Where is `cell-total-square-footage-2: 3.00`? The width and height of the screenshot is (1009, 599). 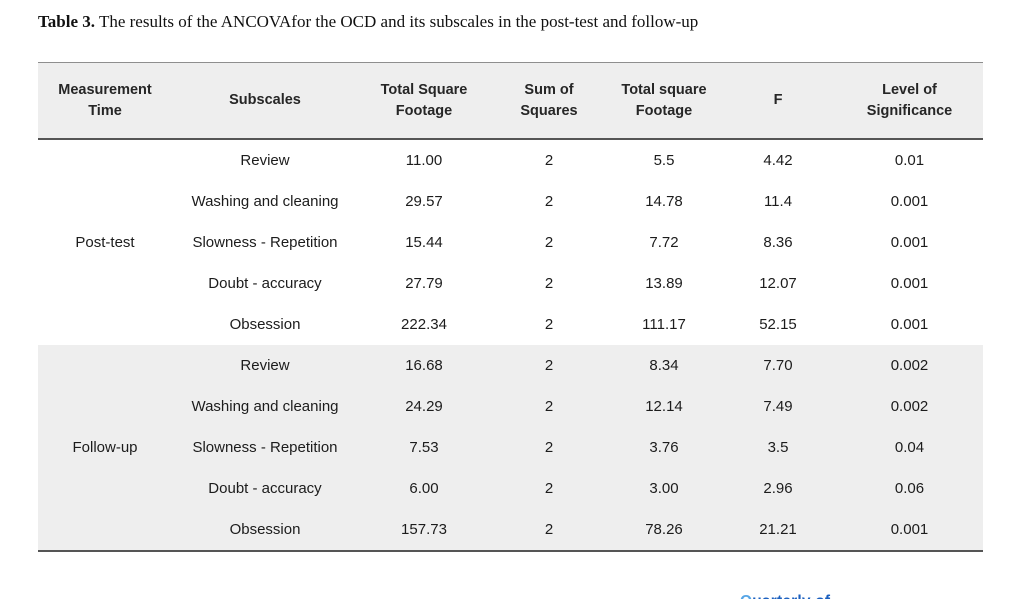 cell-total-square-footage-2: 3.00 is located at coordinates (664, 488).